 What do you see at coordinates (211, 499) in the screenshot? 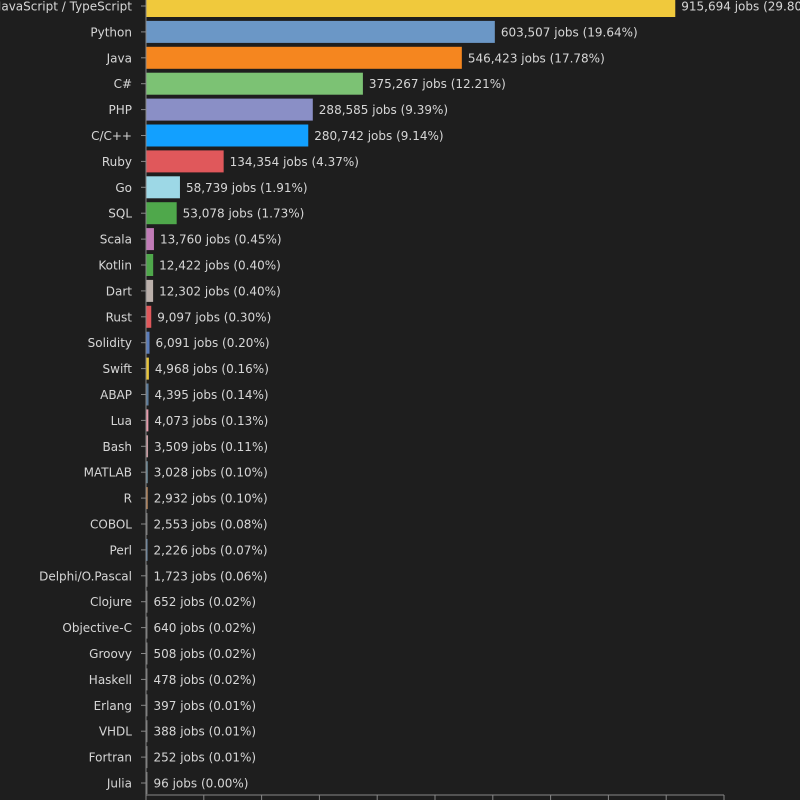
I see `data-label: 2,932 jobs (0.10%)` at bounding box center [211, 499].